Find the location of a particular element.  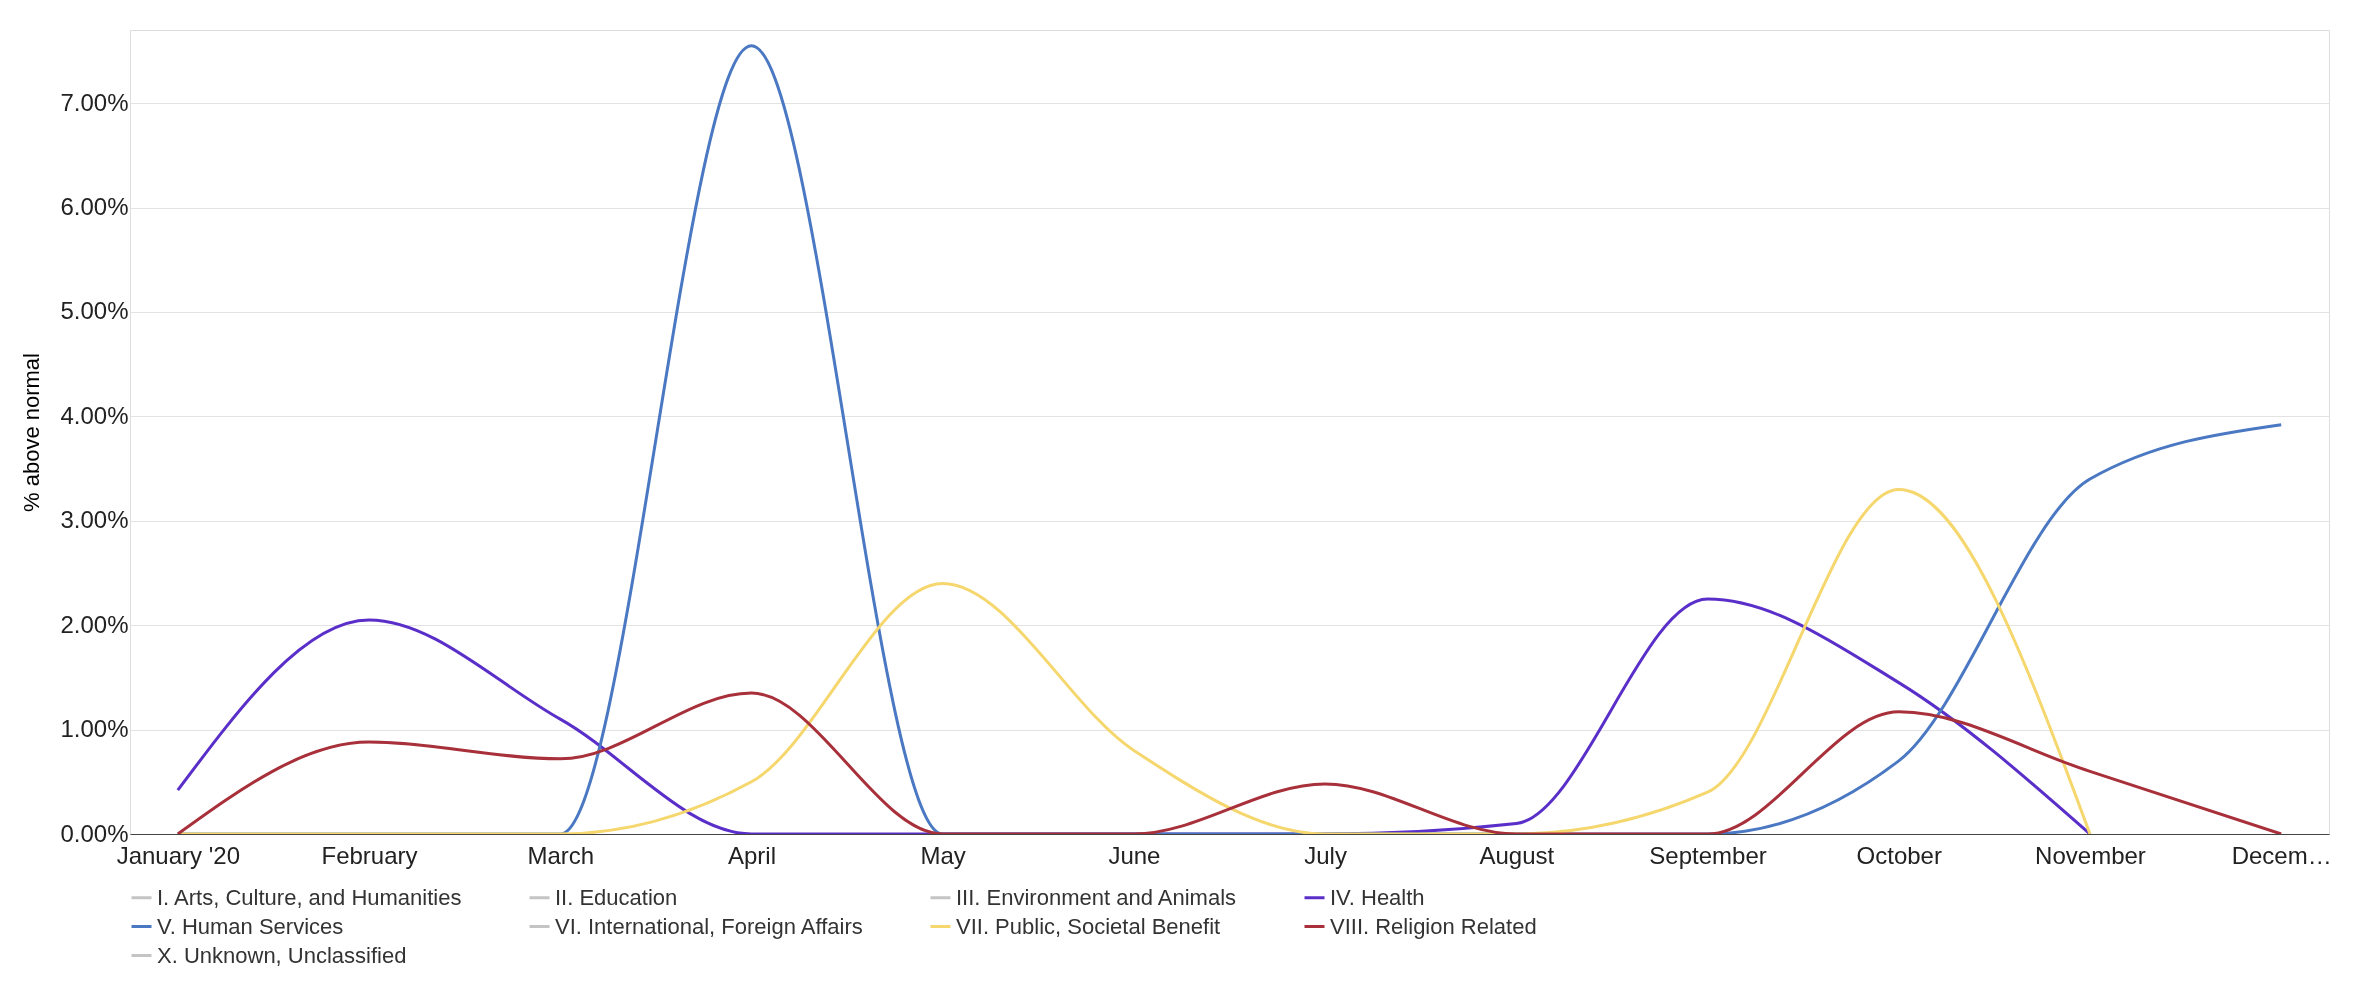

y-tick-label: 6.00% is located at coordinates (94, 207).